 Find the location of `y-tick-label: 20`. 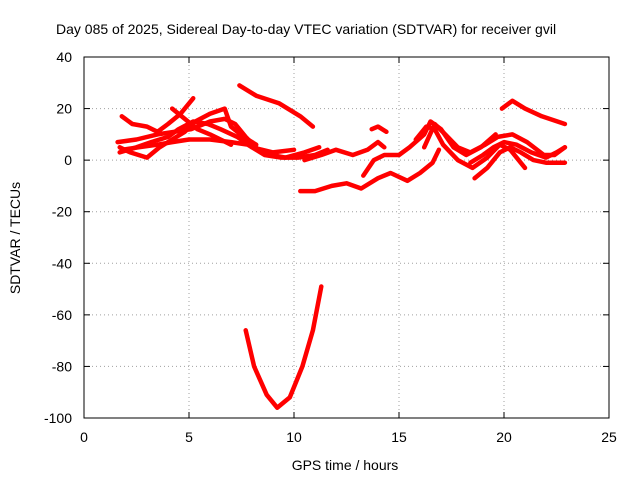

y-tick-label: 20 is located at coordinates (64, 109).